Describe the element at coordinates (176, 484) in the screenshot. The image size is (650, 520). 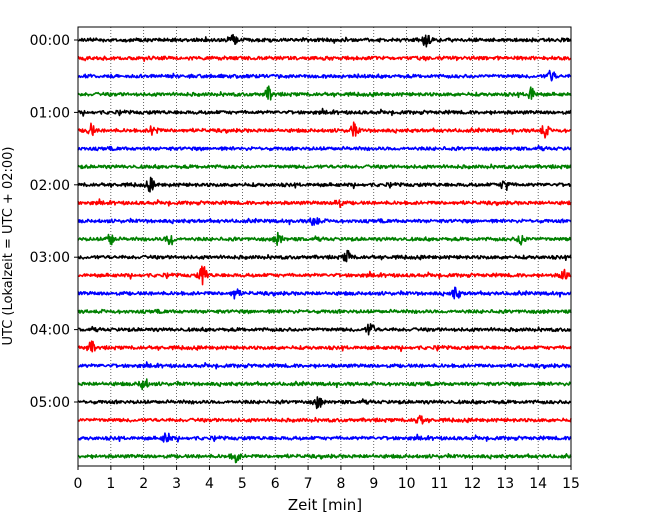
I see `x-tick-label: 3` at that location.